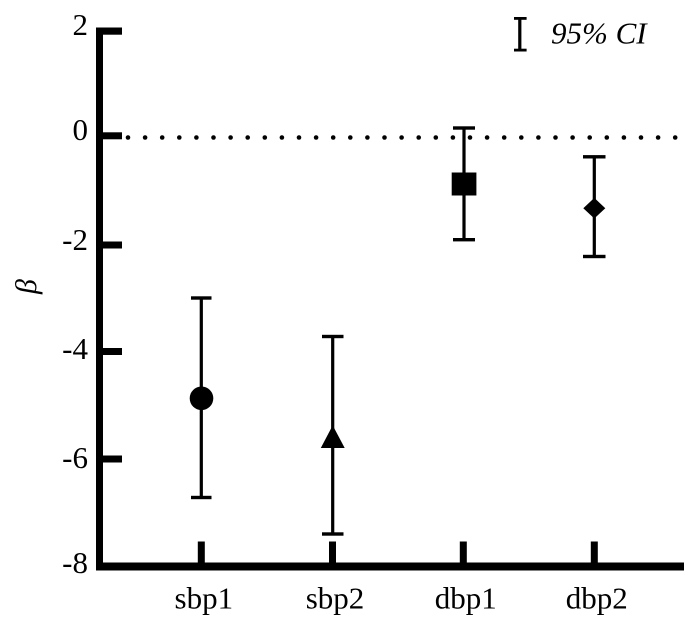  Describe the element at coordinates (75, 239) in the screenshot. I see `svg-text: -2` at that location.